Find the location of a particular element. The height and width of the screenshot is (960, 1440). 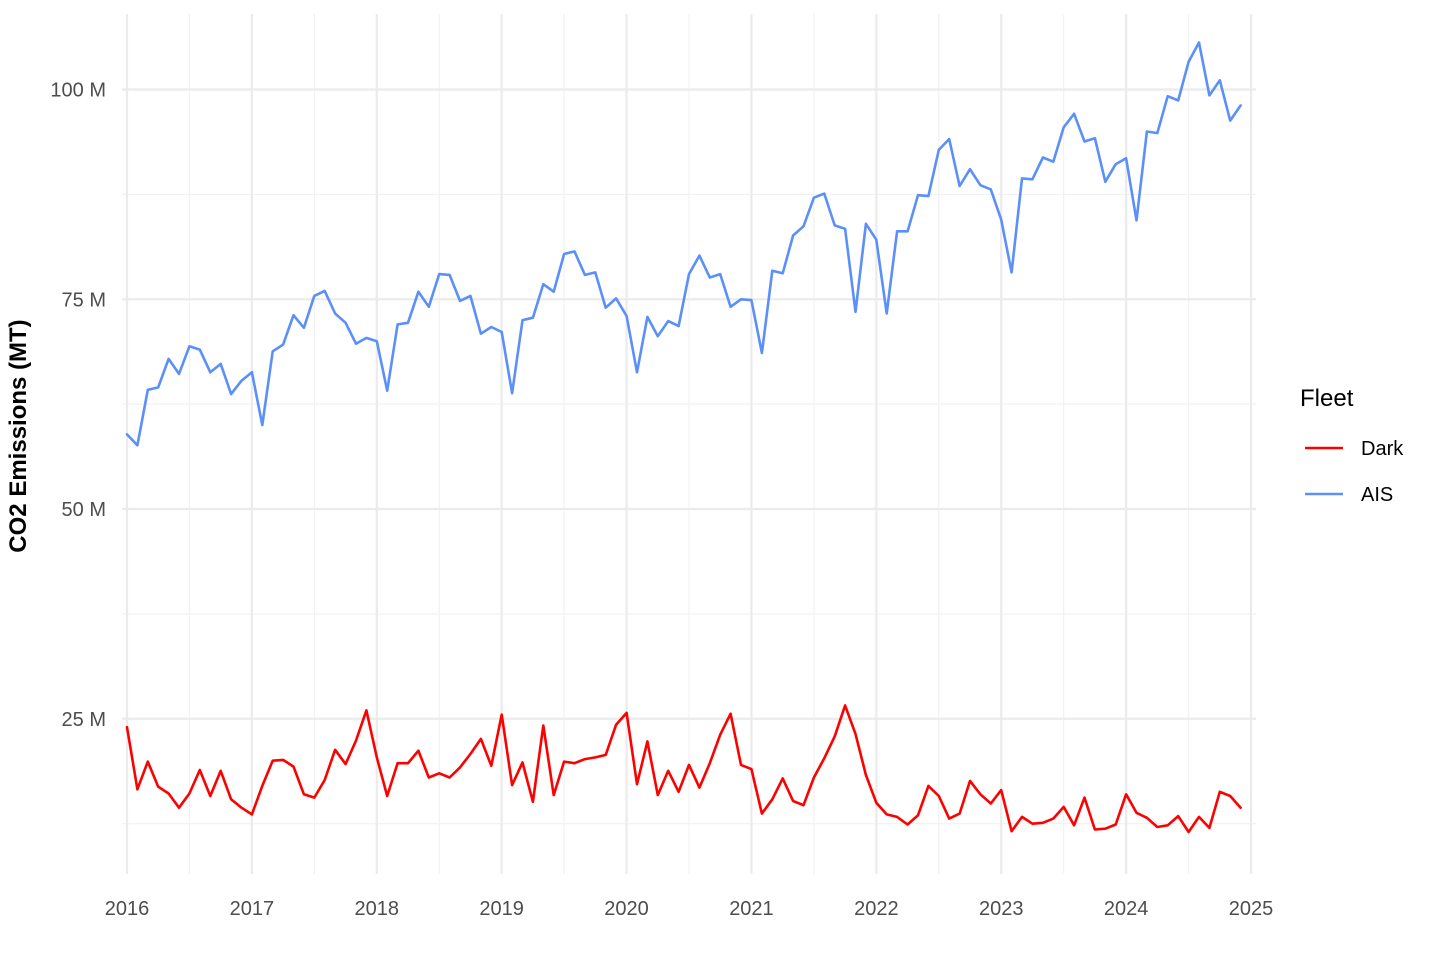

legend-label-dark: Dark is located at coordinates (1382, 449).